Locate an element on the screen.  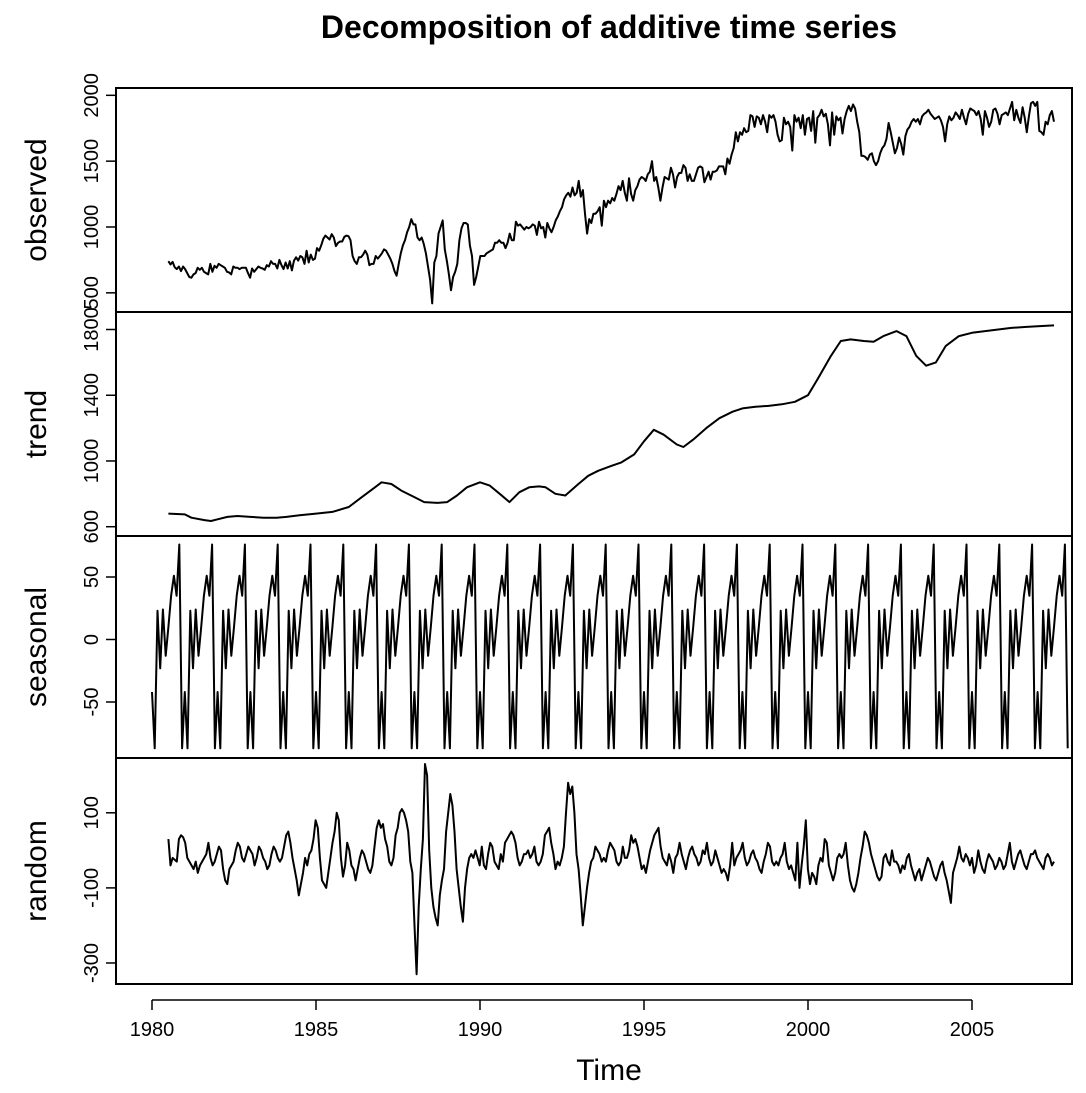
y-tick-label-trend: 1000 is located at coordinates (92, 461).